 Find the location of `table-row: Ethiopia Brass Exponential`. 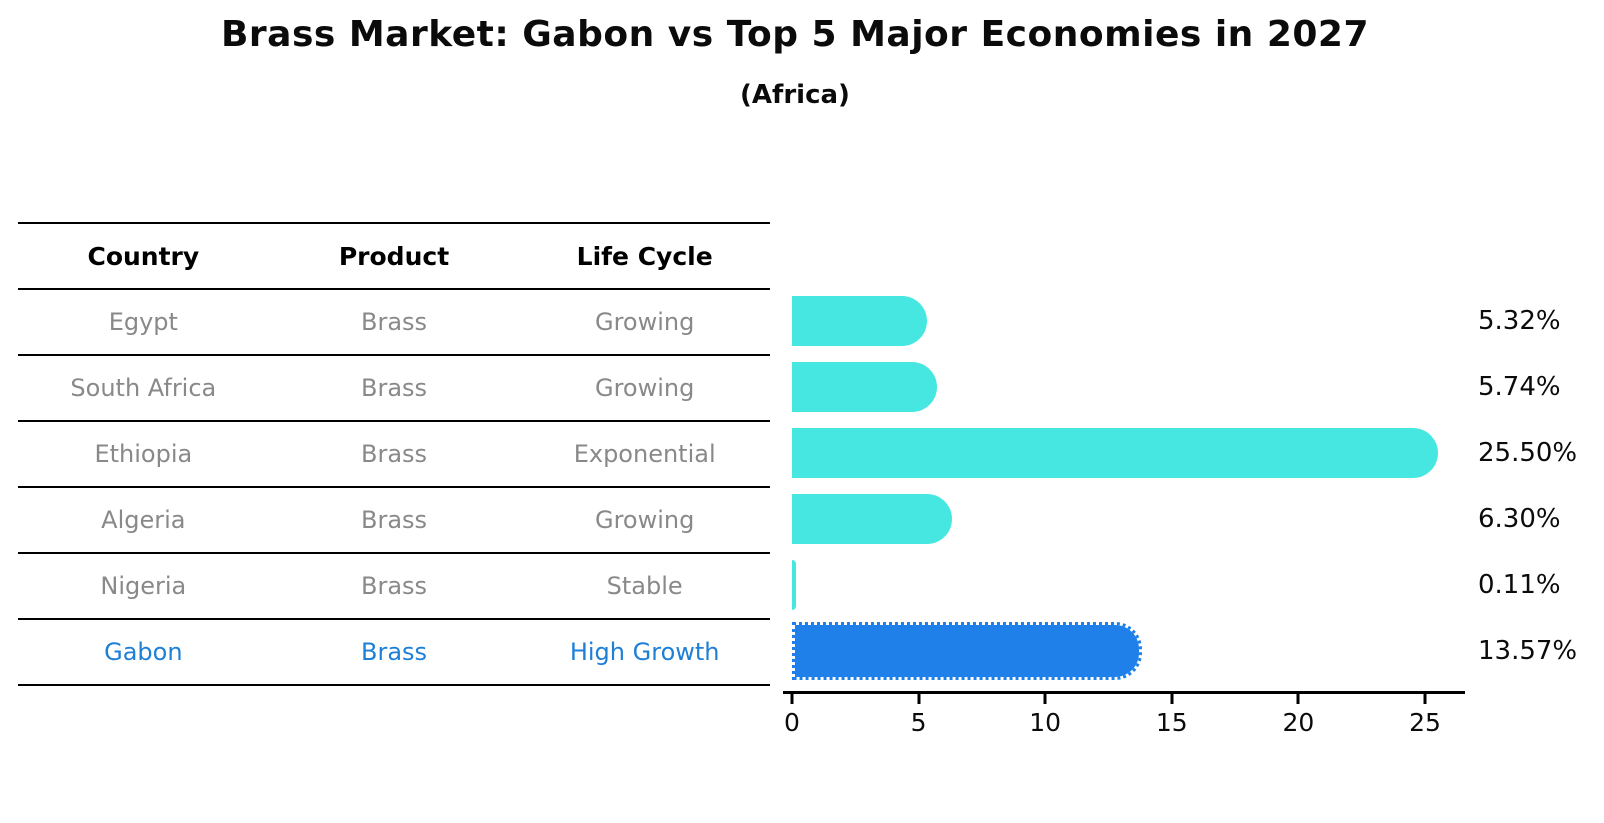

table-row: Ethiopia Brass Exponential is located at coordinates (394, 453).